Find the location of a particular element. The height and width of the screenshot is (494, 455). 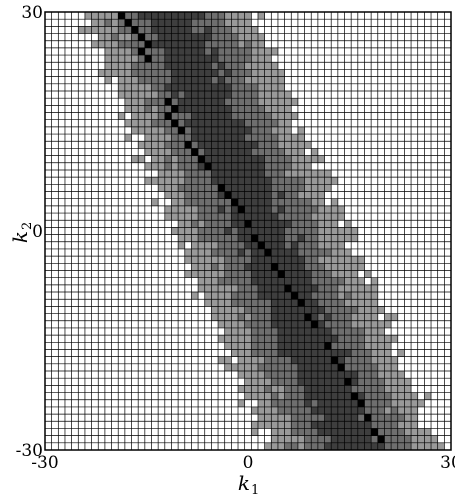

x-tick-label-min: -30 is located at coordinates (44, 463).